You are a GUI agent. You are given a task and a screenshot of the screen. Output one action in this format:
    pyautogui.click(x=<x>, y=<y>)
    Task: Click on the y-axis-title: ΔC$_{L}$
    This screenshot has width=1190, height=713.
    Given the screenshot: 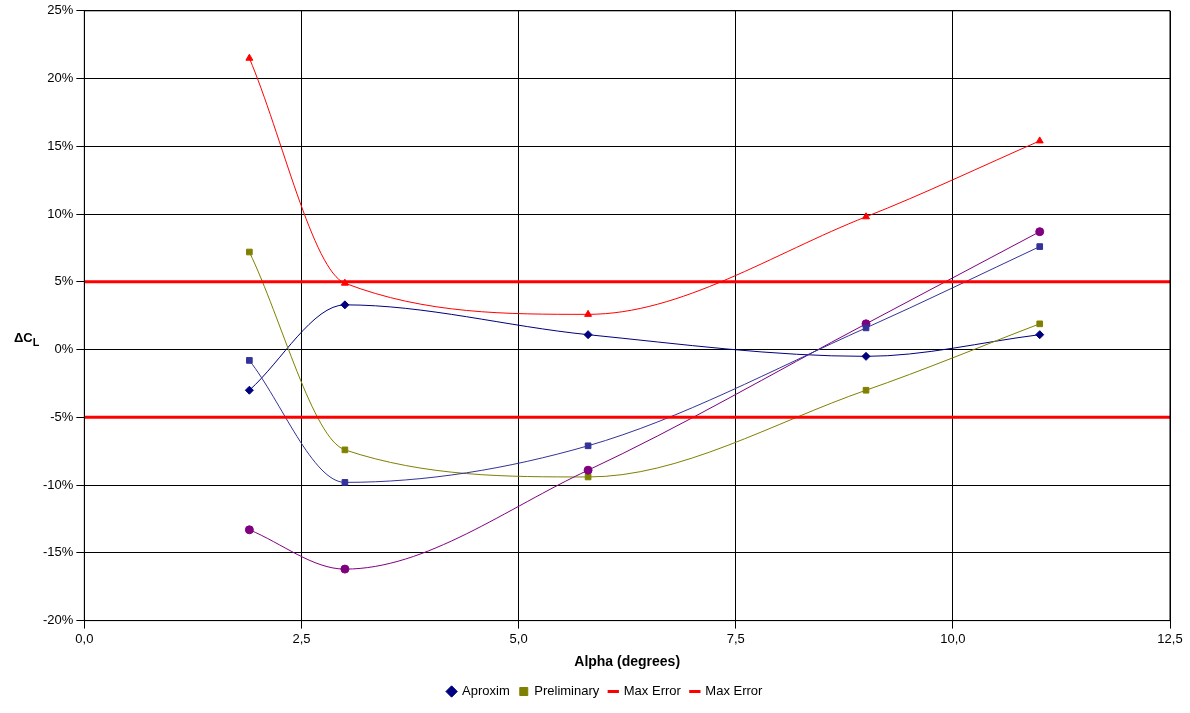 What is the action you would take?
    pyautogui.click(x=27, y=339)
    